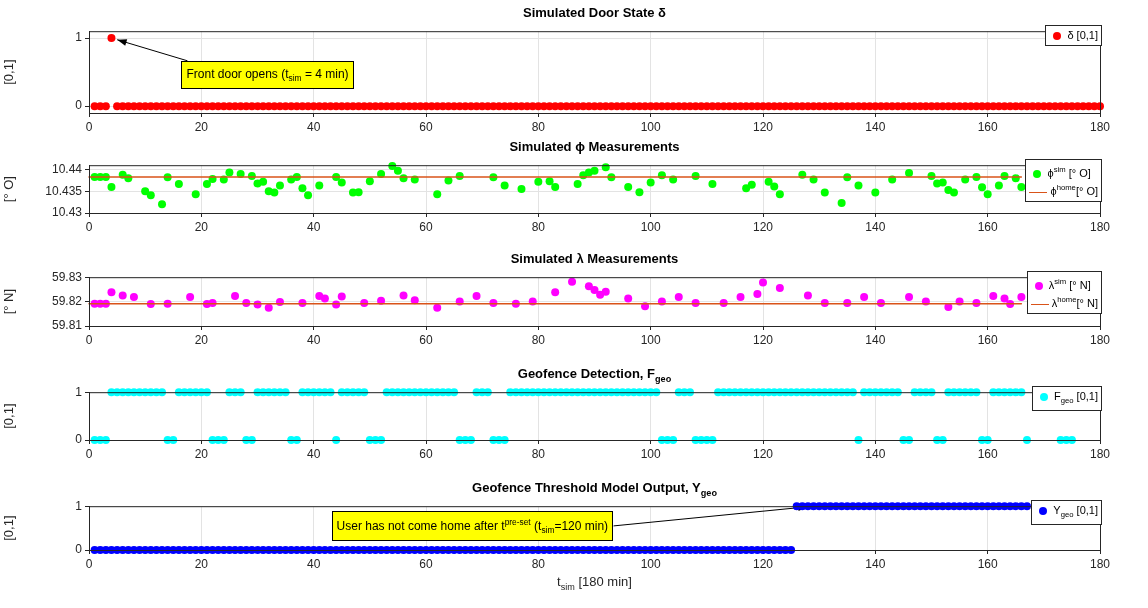 Image resolution: width=1148 pixels, height=608 pixels. What do you see at coordinates (1069, 172) in the screenshot?
I see `legend-label: ϕ$^{sim}$ [° O]` at bounding box center [1069, 172].